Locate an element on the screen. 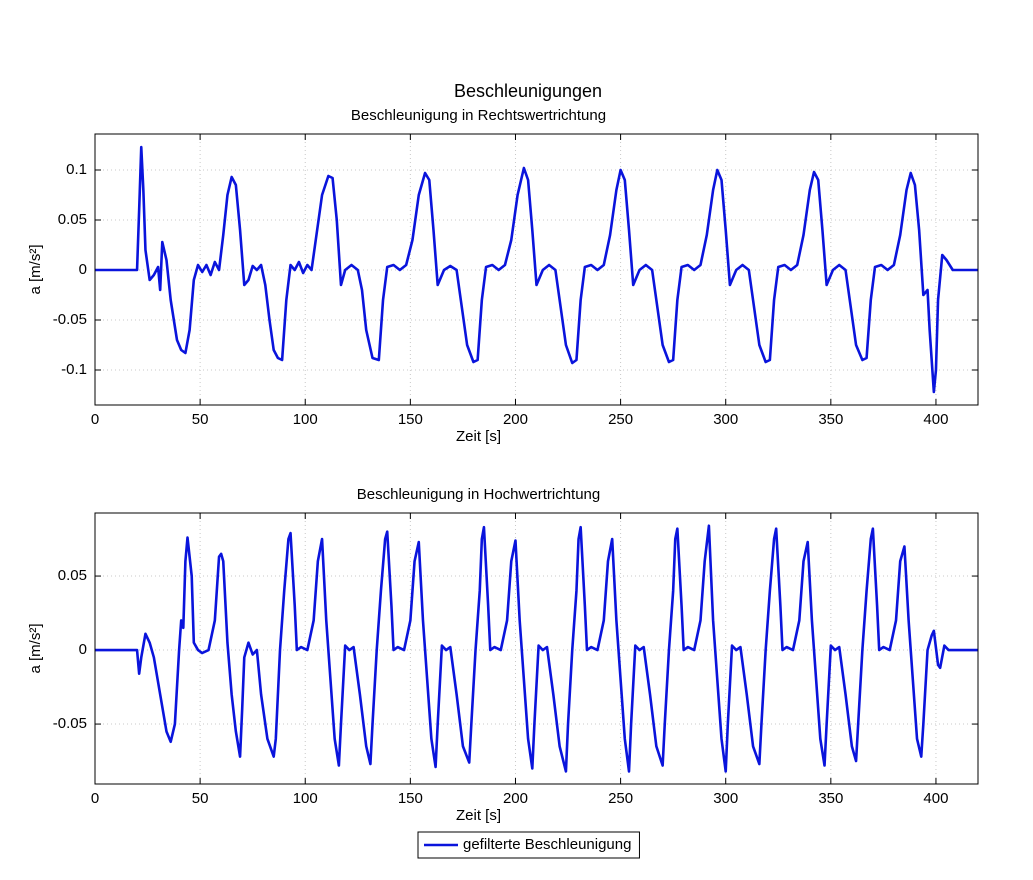 This screenshot has width=1033, height=880. subplot-title: Beschleunigung in Rechtswertrichtung is located at coordinates (478, 115).